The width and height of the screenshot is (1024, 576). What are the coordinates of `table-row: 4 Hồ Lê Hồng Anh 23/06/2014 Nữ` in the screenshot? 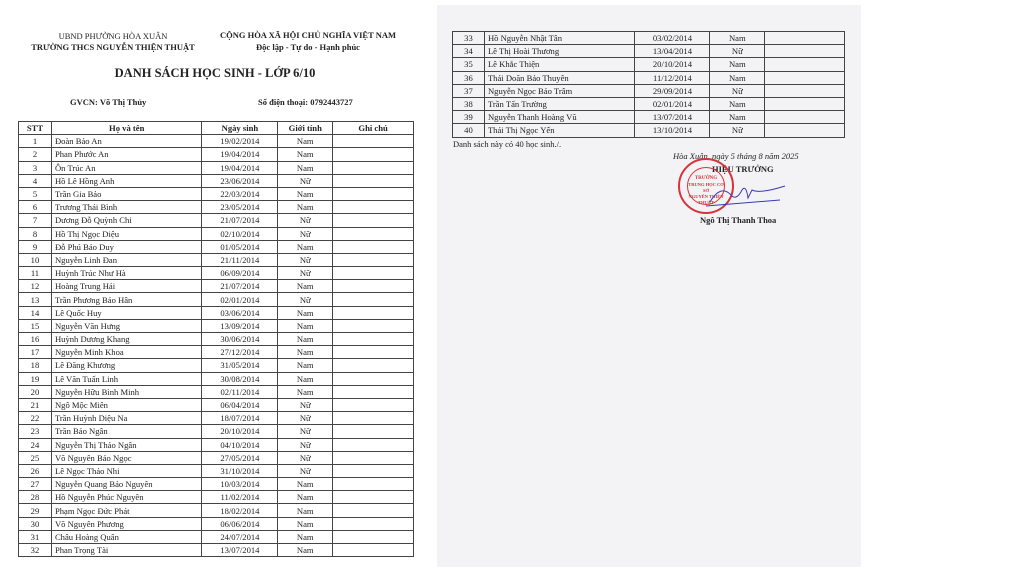 It's located at (216, 180).